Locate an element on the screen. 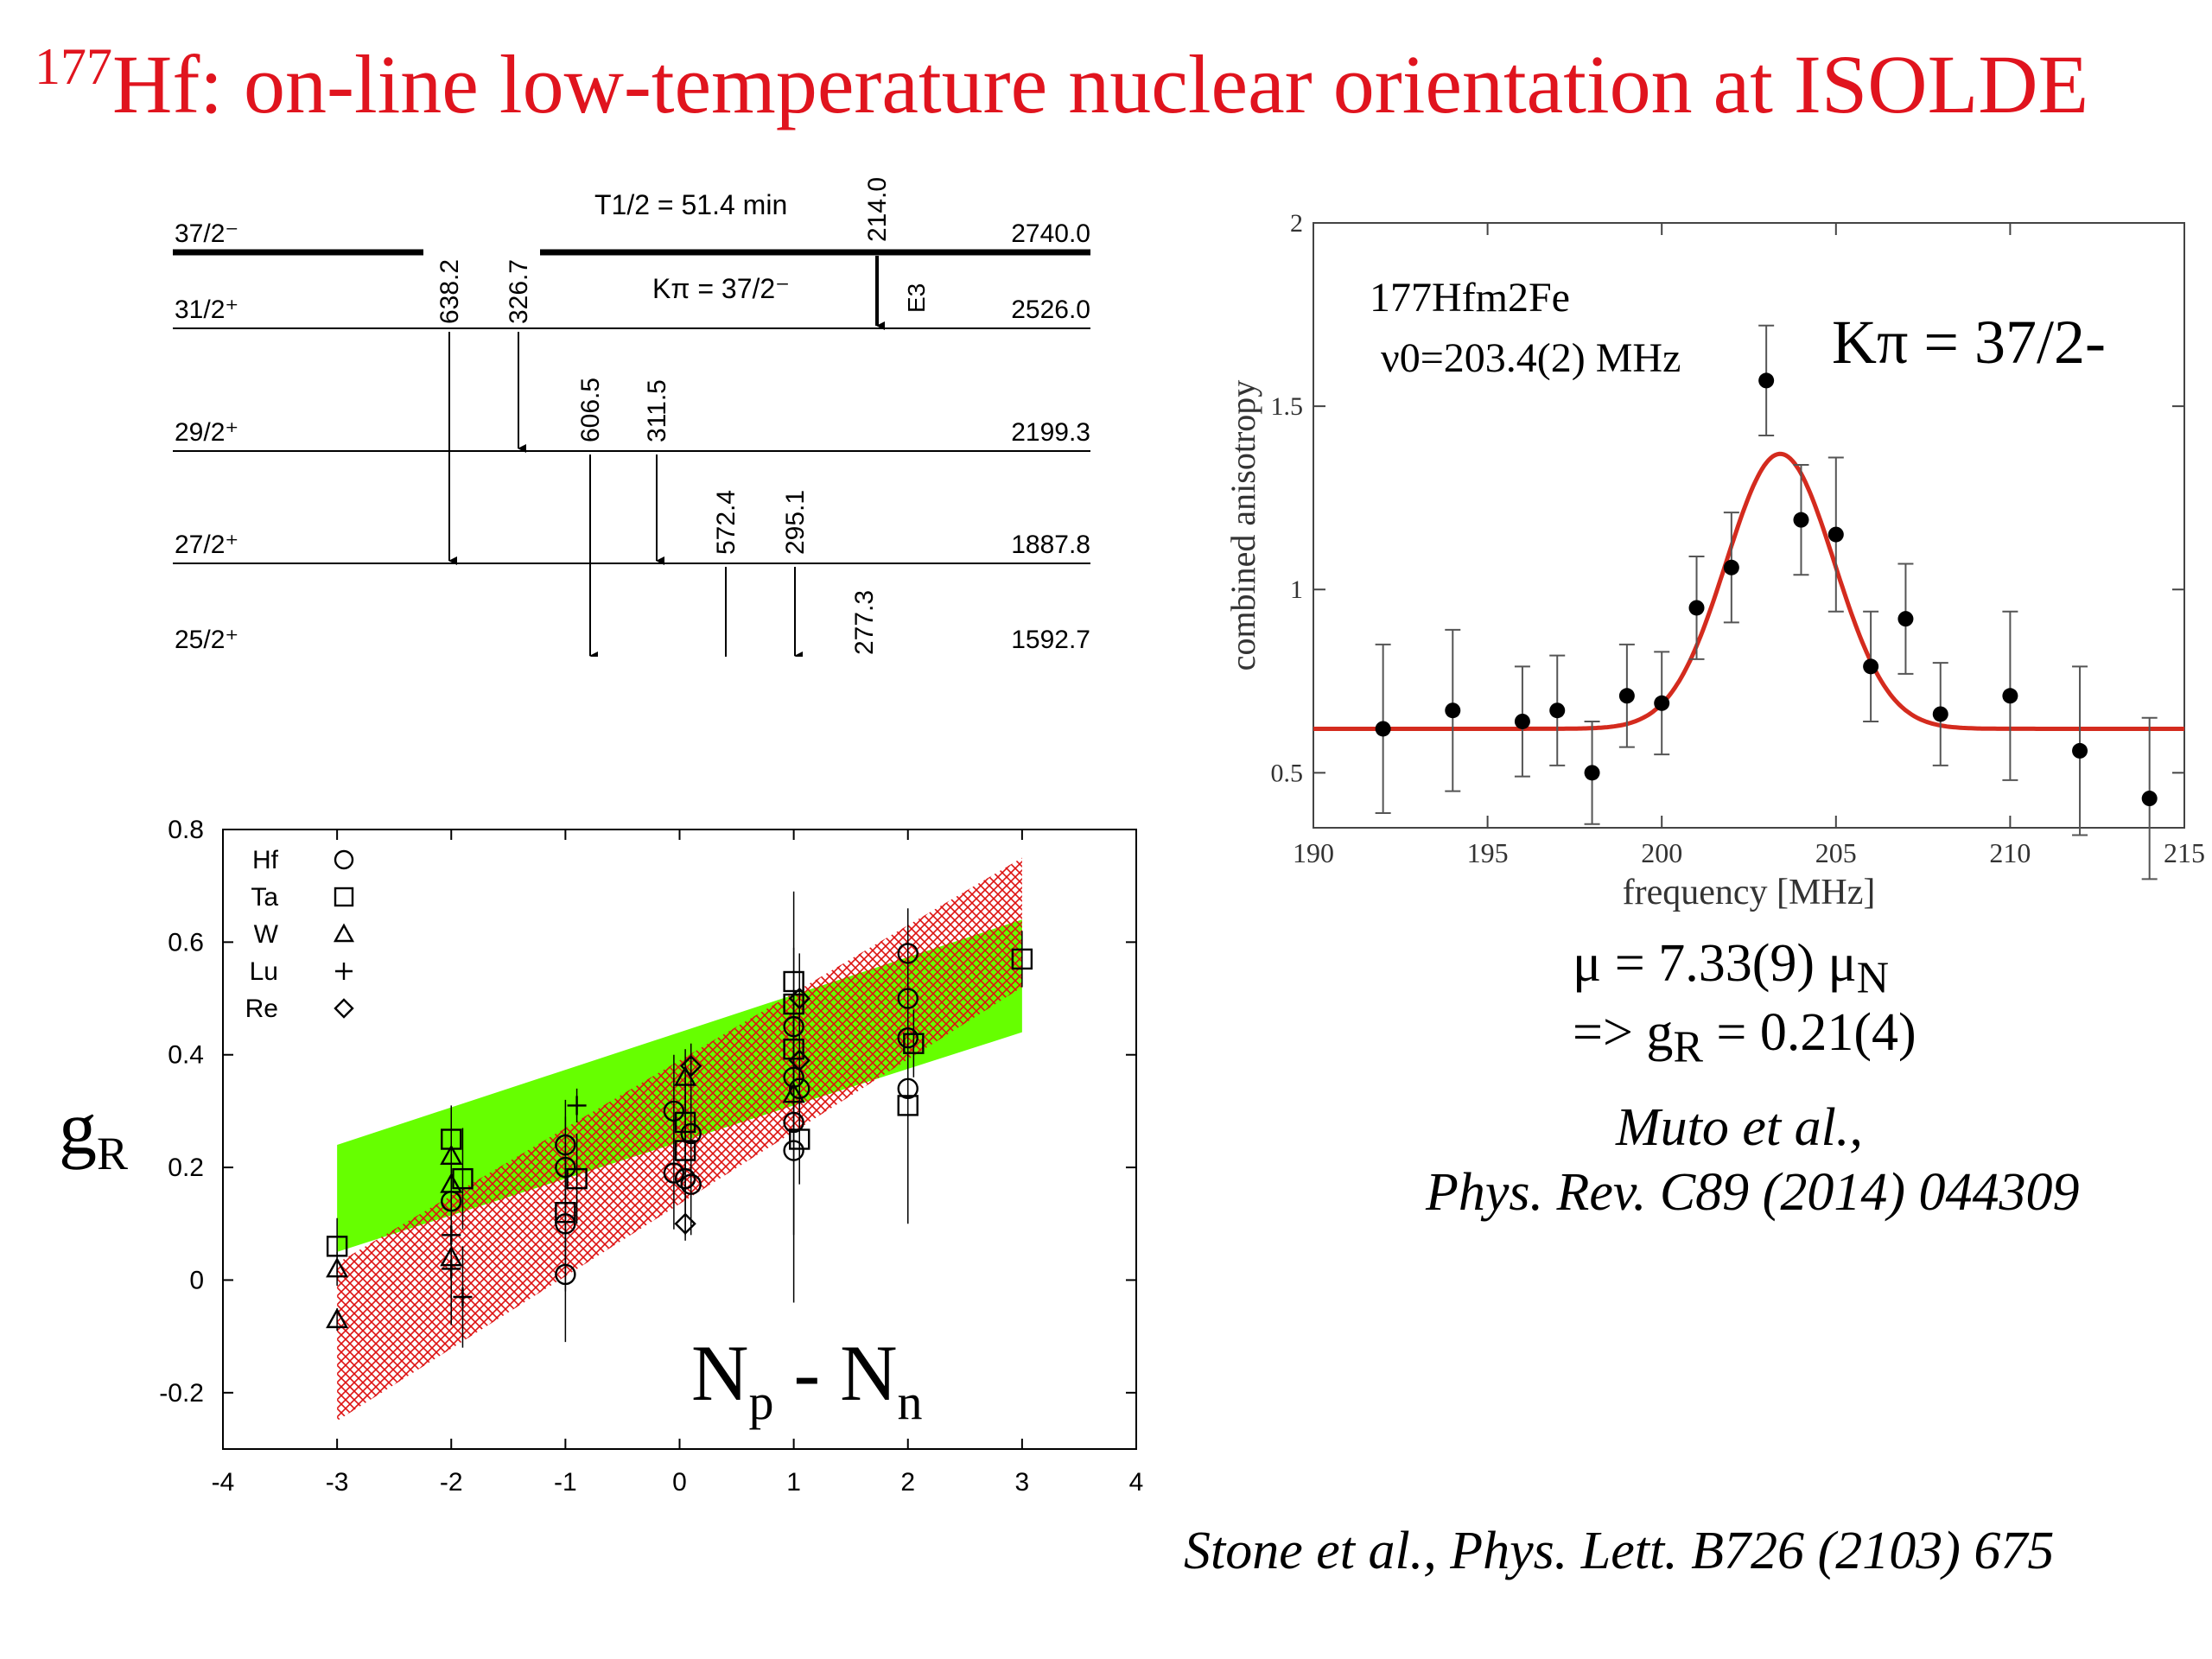  level-energy: 2740.0 is located at coordinates (1050, 233).